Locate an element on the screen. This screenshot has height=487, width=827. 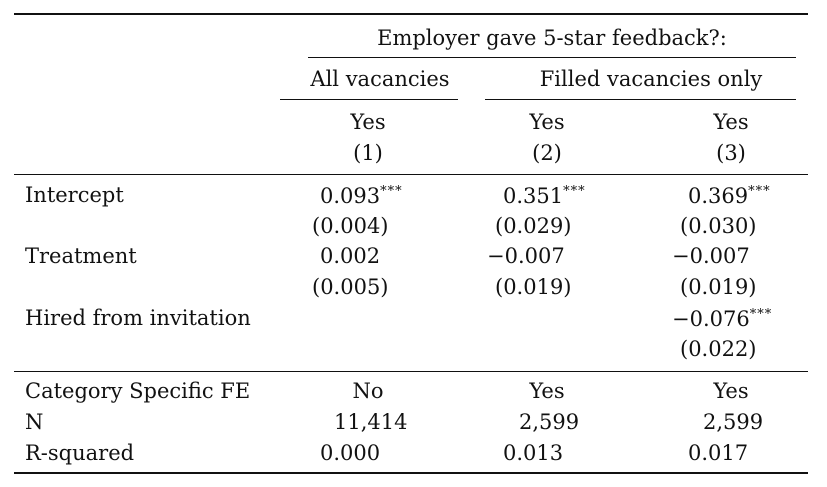
spanner-header: Employer gave 5-star feedback?: is located at coordinates (552, 38).